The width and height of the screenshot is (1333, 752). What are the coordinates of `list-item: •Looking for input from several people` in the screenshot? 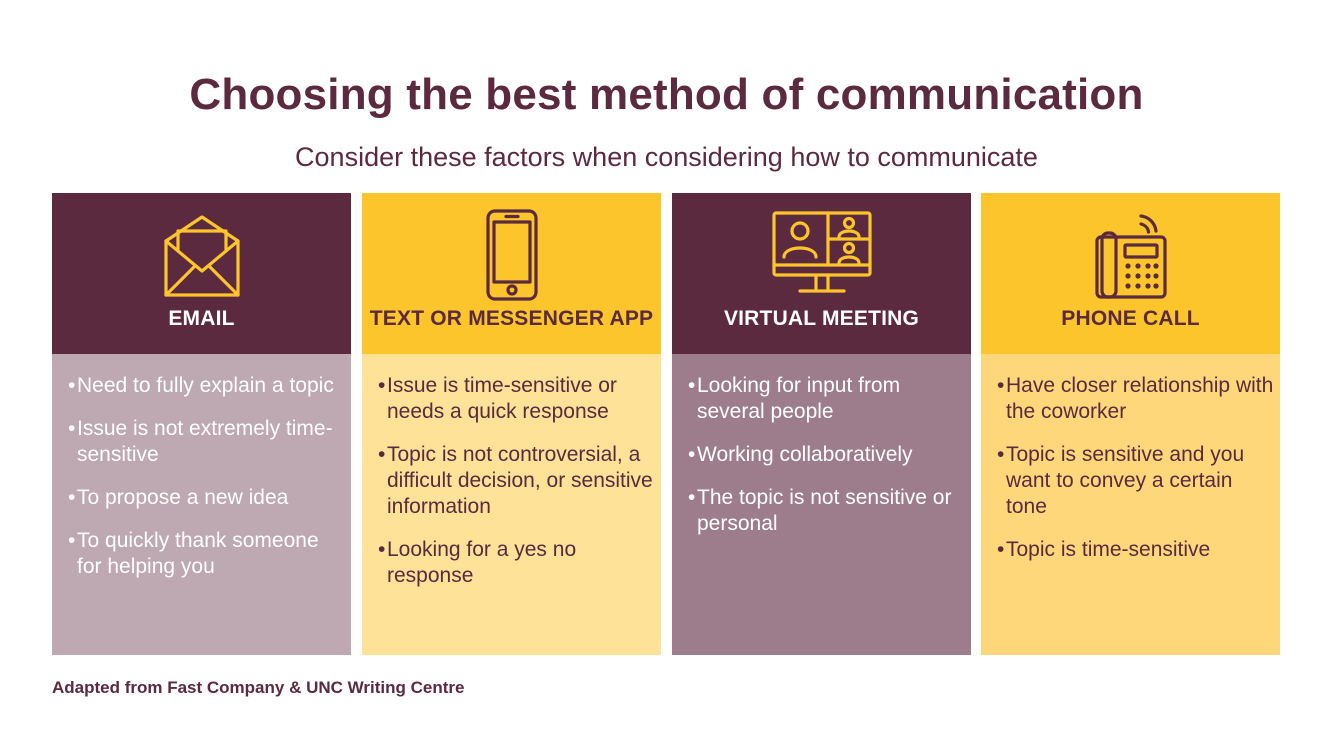 It's located at (794, 398).